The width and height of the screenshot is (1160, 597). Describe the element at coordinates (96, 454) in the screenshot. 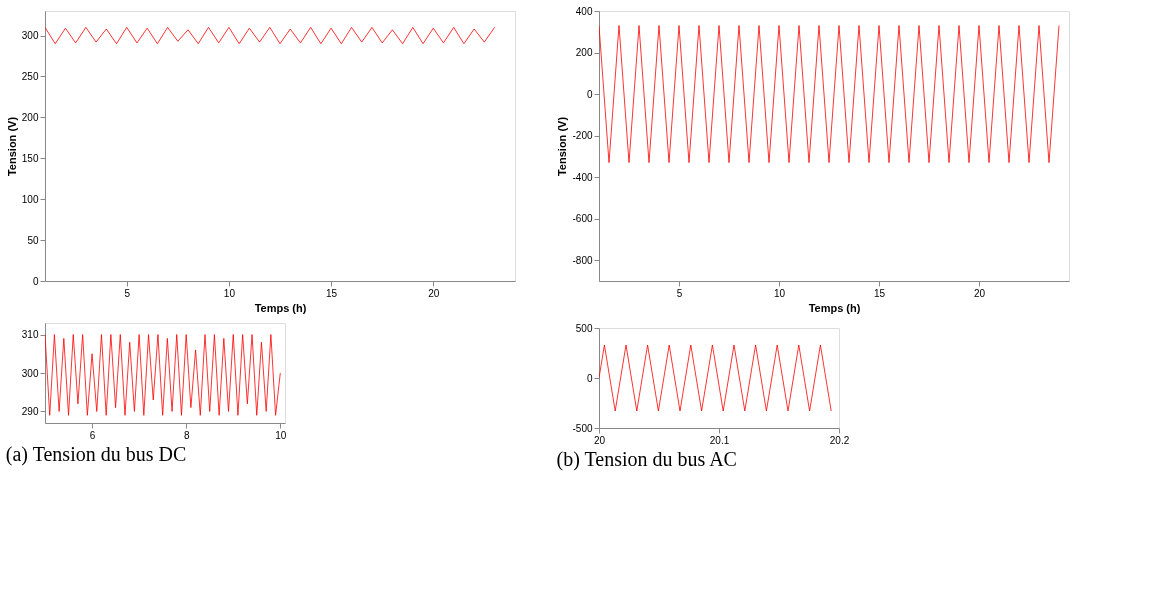

I see `text: (a) Tension du bus DC` at that location.